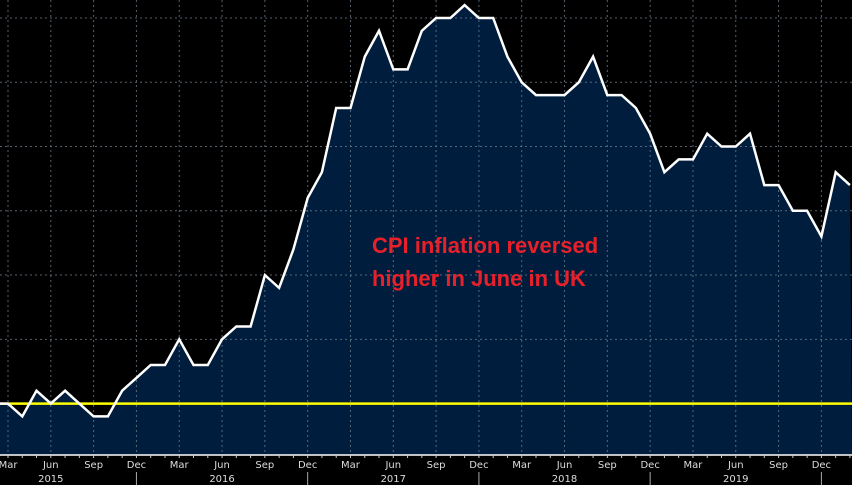  What do you see at coordinates (485, 245) in the screenshot?
I see `annotation-line-1: CPI inflation reversed` at bounding box center [485, 245].